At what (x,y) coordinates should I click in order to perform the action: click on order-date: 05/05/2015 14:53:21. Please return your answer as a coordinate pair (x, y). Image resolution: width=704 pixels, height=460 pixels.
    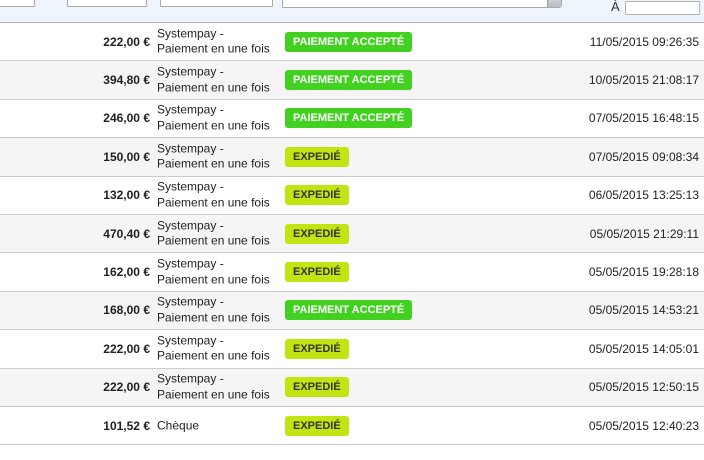
    Looking at the image, I should click on (643, 310).